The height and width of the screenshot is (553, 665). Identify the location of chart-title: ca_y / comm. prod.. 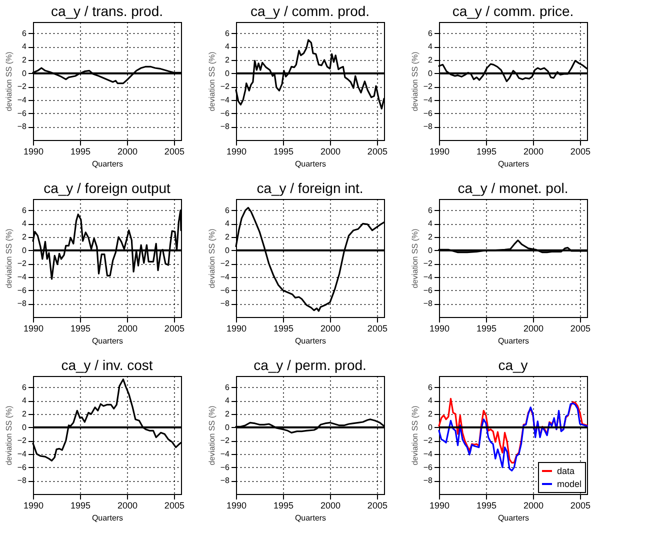
(310, 11).